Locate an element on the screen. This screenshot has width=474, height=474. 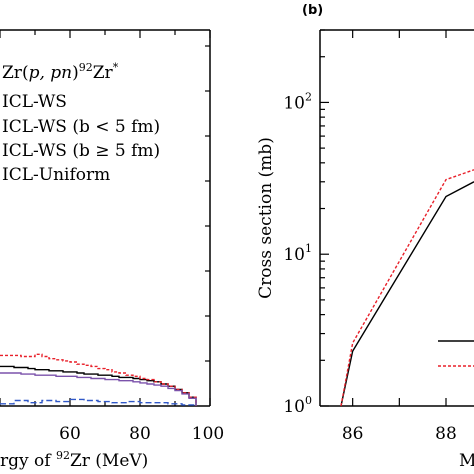
panel-b-x-axis-label: M is located at coordinates (466, 461).